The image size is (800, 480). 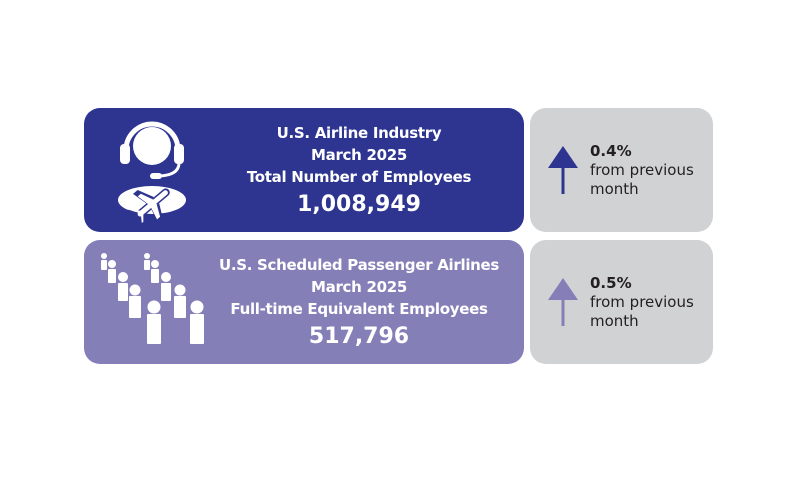 What do you see at coordinates (359, 287) in the screenshot?
I see `passenger-period: March 2025` at bounding box center [359, 287].